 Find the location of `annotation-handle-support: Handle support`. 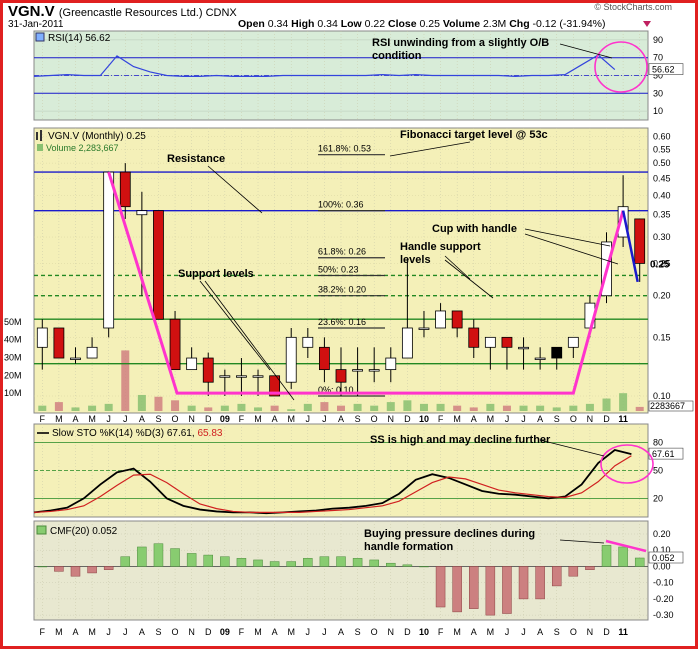

annotation-handle-support: Handle support is located at coordinates (440, 247).